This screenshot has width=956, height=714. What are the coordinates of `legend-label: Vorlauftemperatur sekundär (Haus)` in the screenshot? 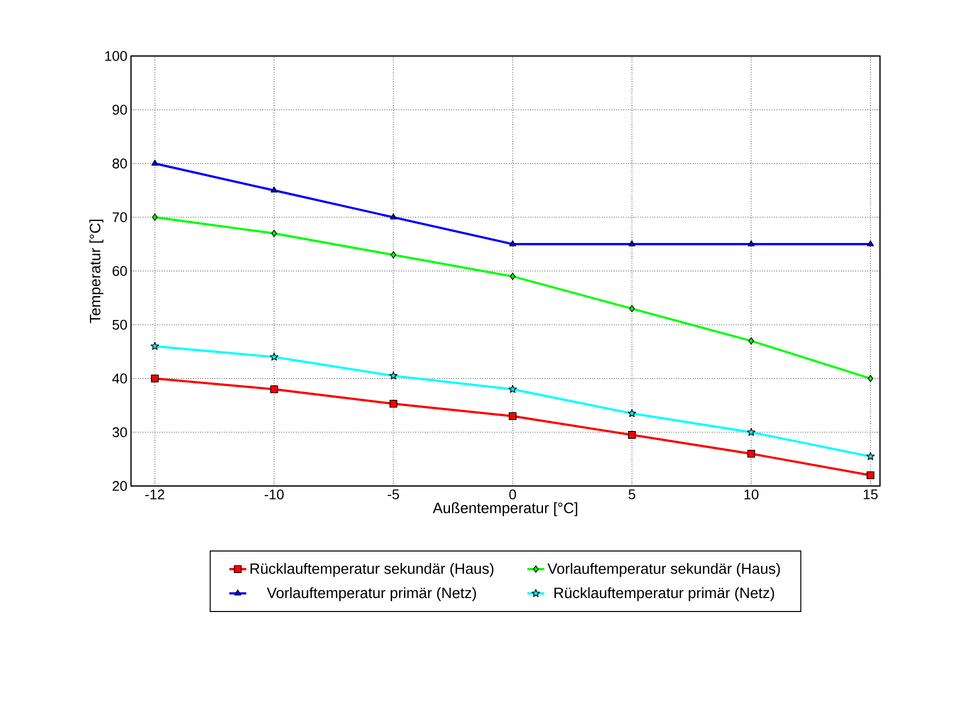 It's located at (664, 569).